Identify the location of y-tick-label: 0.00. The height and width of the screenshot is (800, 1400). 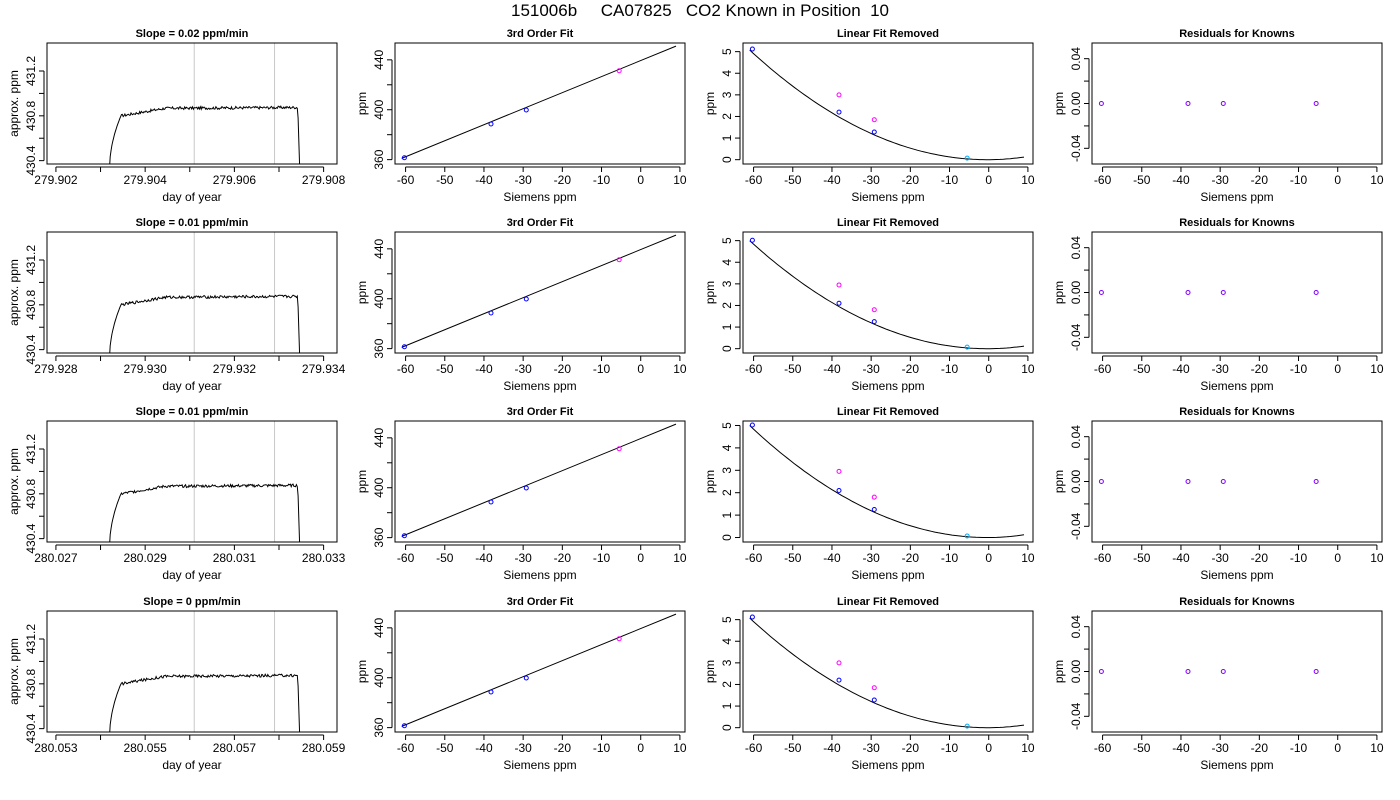
(1076, 671).